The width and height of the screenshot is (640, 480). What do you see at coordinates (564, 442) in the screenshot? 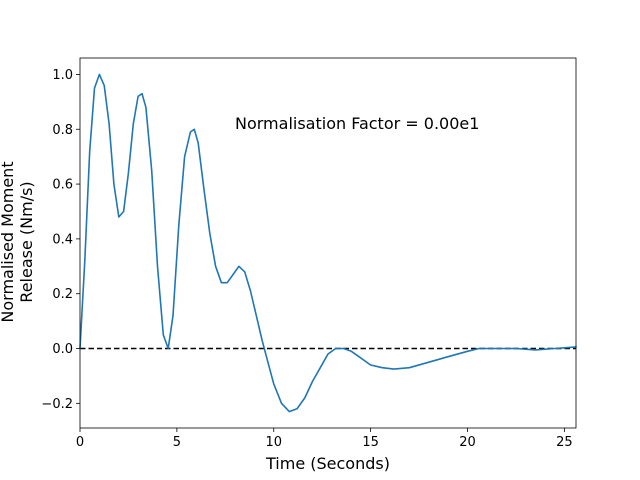
I see `x-tick-label-5: 25` at bounding box center [564, 442].